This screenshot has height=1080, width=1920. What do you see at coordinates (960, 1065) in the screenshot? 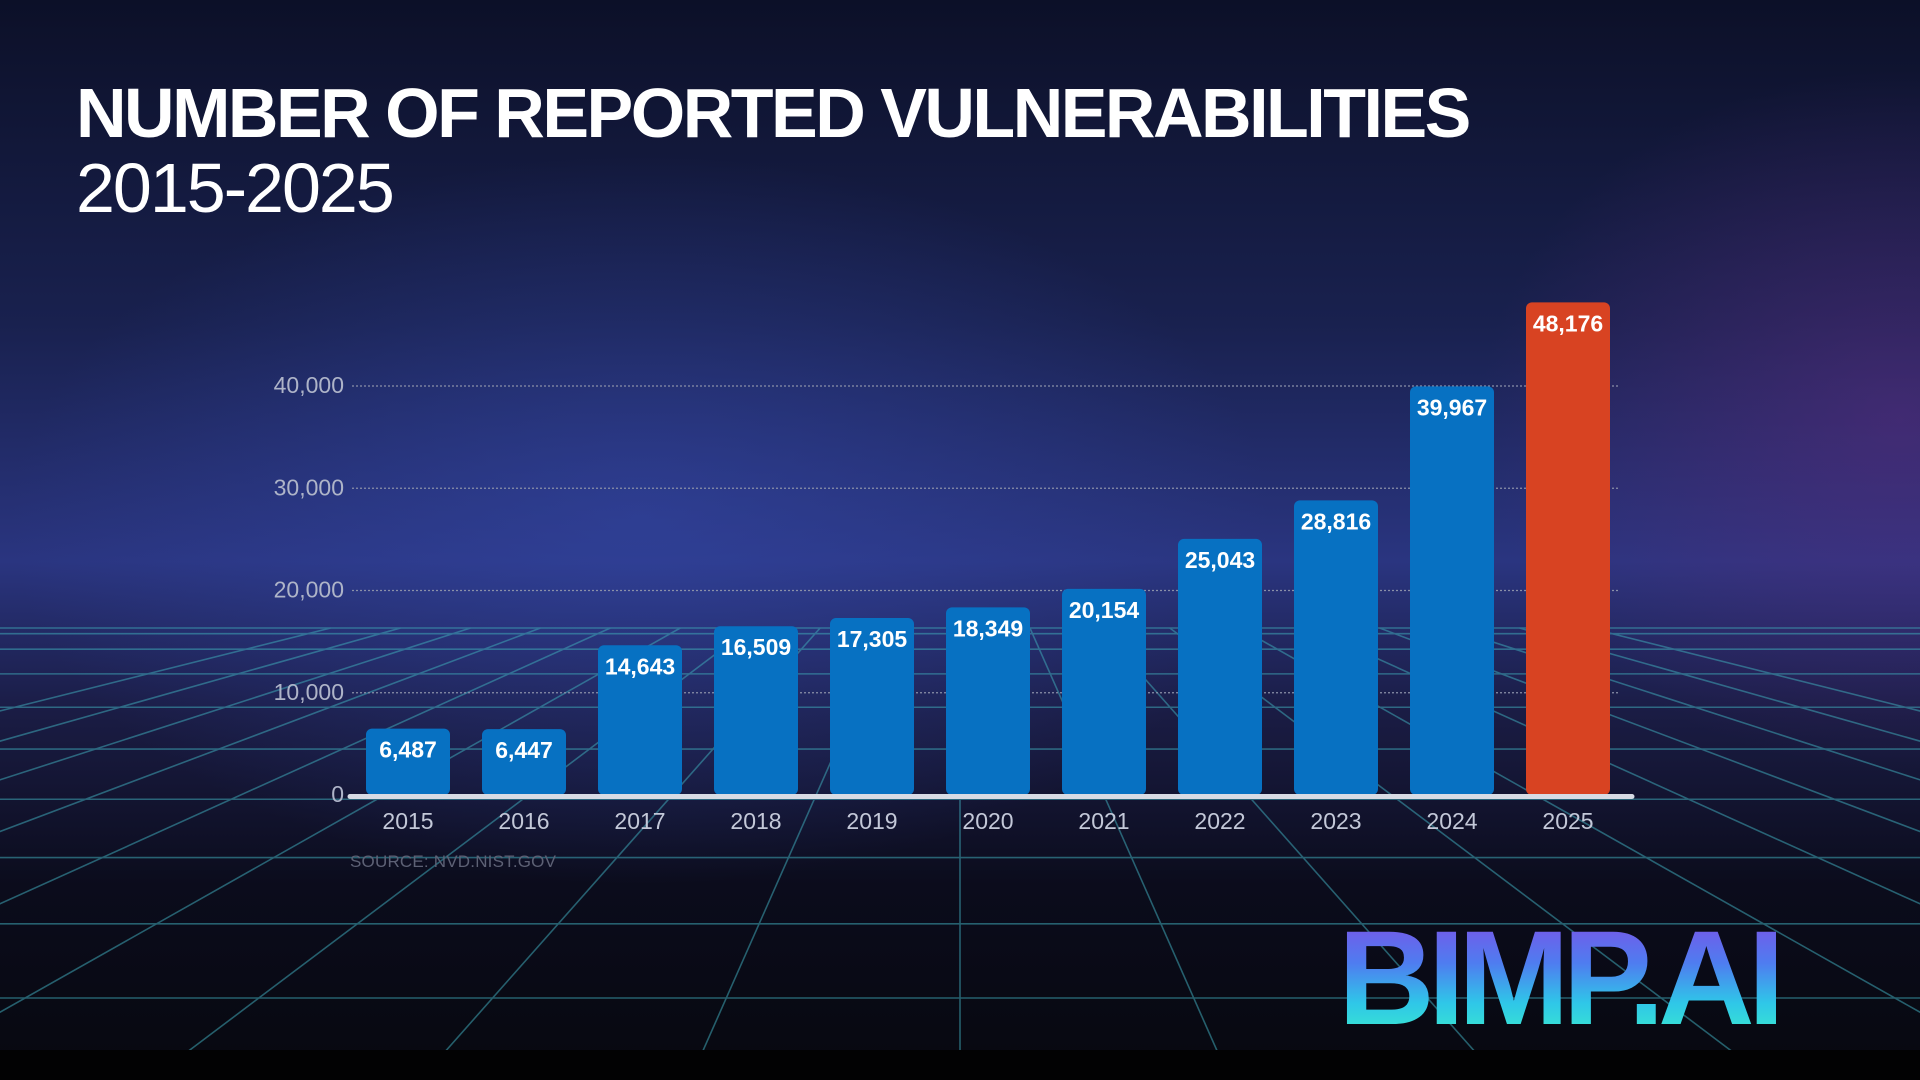
I see `bottom-bar` at bounding box center [960, 1065].